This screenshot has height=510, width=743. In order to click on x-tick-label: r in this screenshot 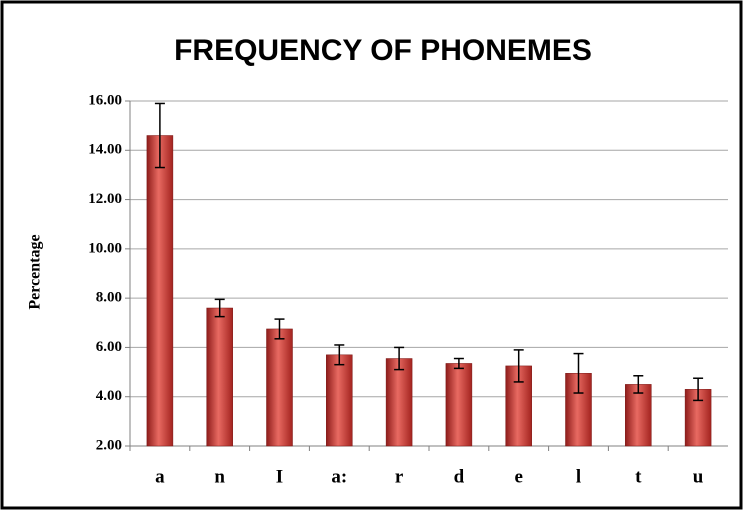, I will do `click(399, 476)`.